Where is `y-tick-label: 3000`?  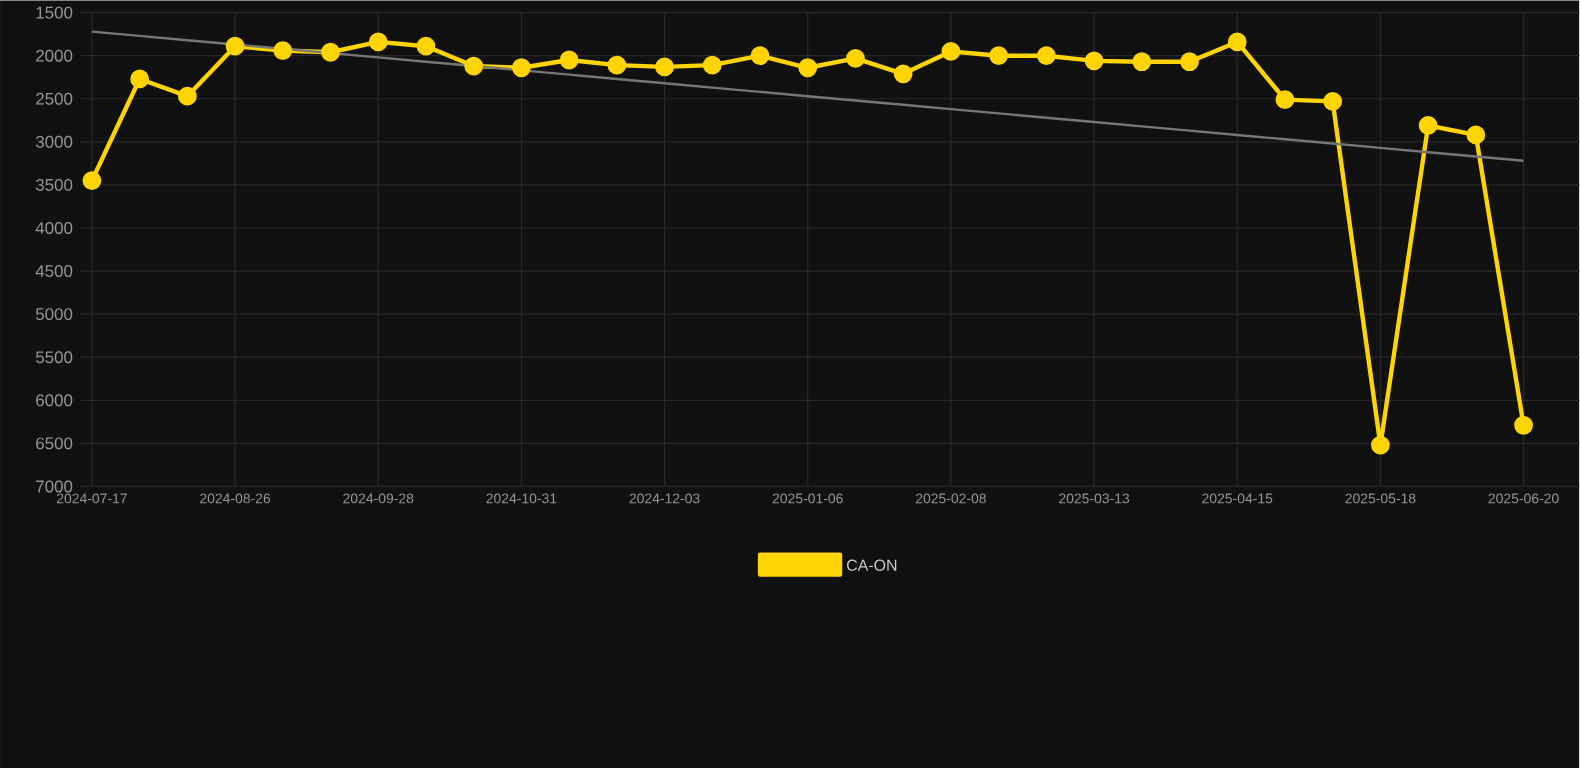 y-tick-label: 3000 is located at coordinates (54, 141).